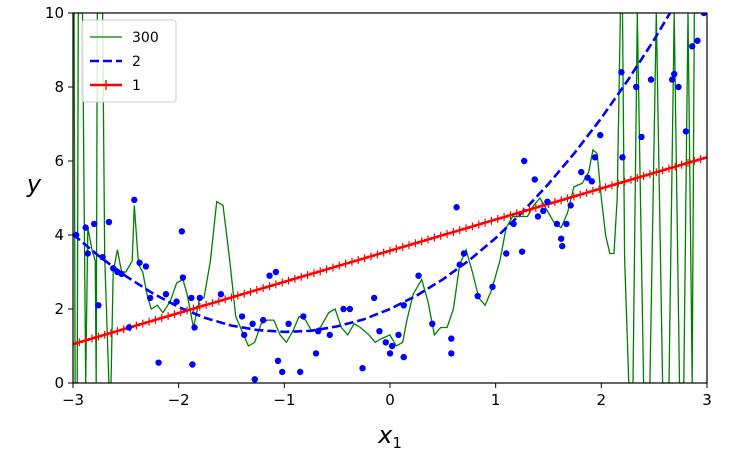 The height and width of the screenshot is (457, 737). What do you see at coordinates (59, 383) in the screenshot?
I see `y-tick-label: 0` at bounding box center [59, 383].